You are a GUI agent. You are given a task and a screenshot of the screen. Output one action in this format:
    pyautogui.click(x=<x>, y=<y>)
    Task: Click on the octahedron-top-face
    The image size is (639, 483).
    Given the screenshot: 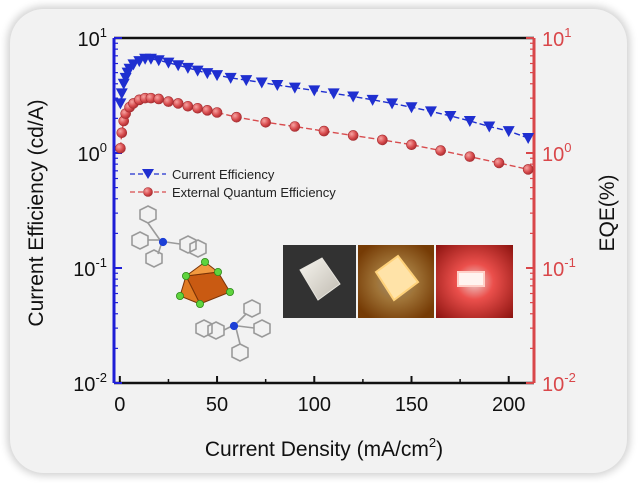 What is the action you would take?
    pyautogui.click(x=202, y=269)
    